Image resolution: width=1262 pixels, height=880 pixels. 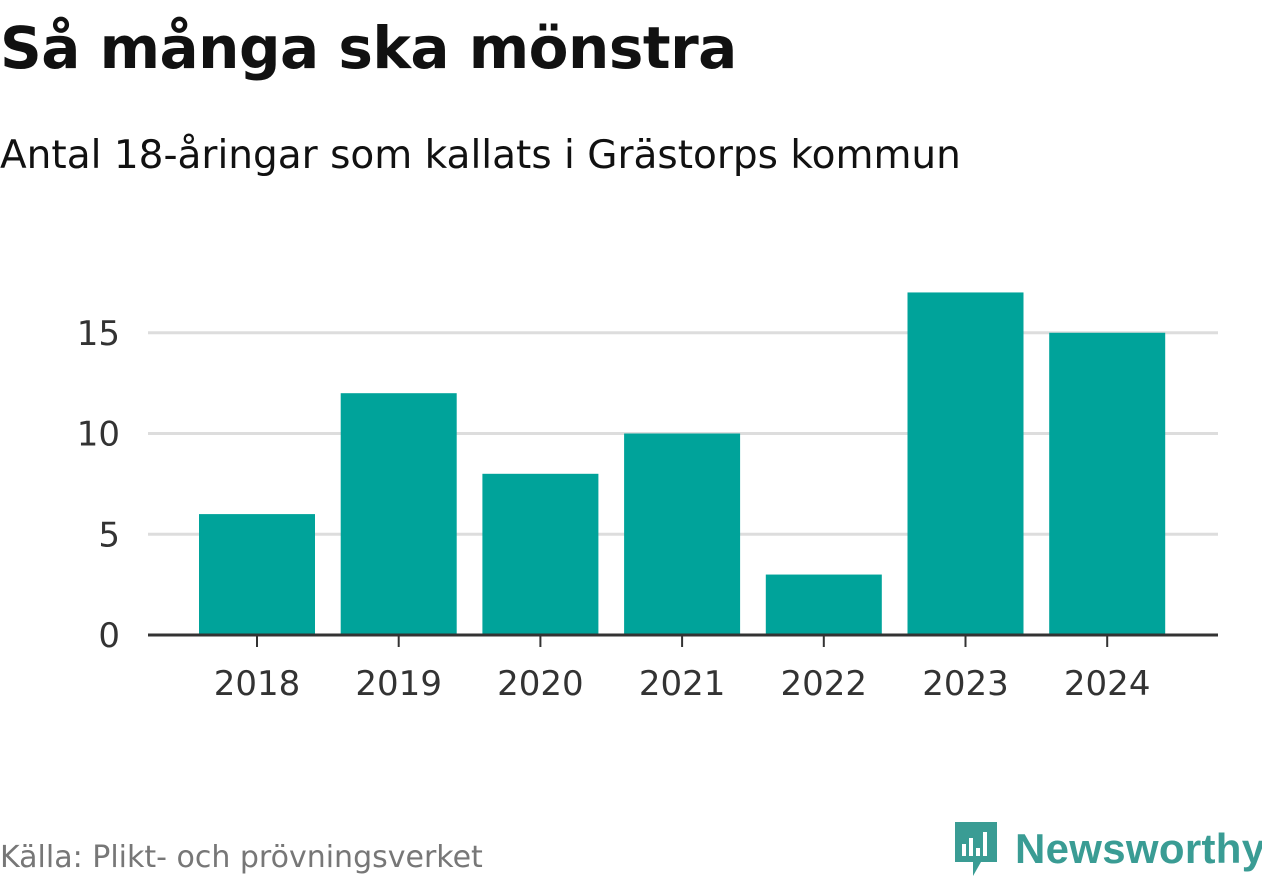 I want to click on bar-2021, so click(x=682, y=534).